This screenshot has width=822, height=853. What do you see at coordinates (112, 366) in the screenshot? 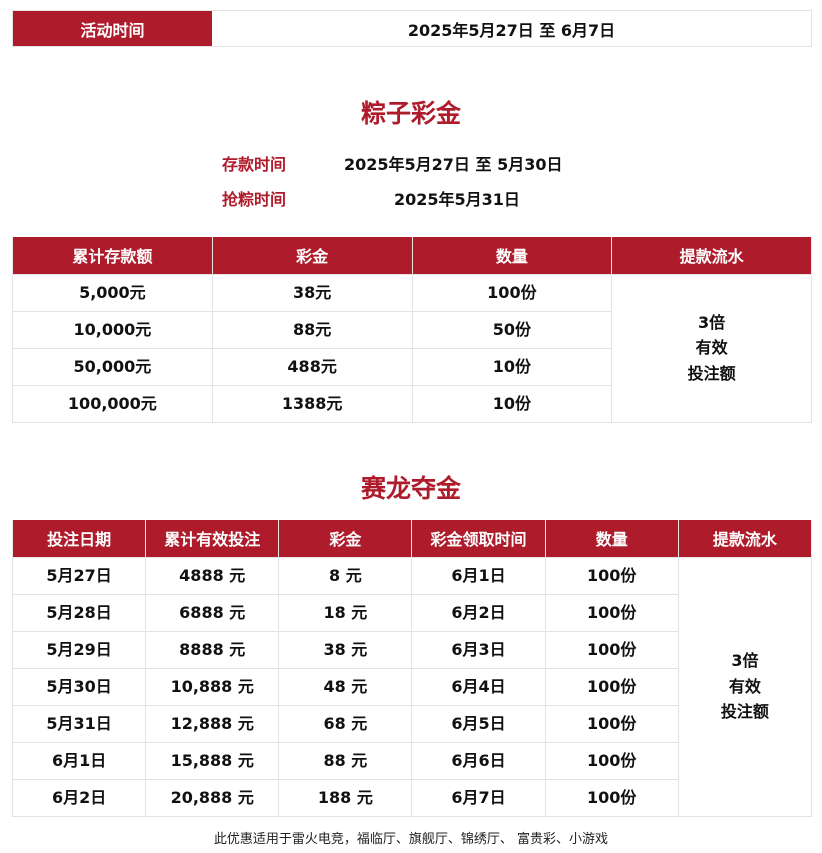
I see `table-cell: 50,000元` at bounding box center [112, 366].